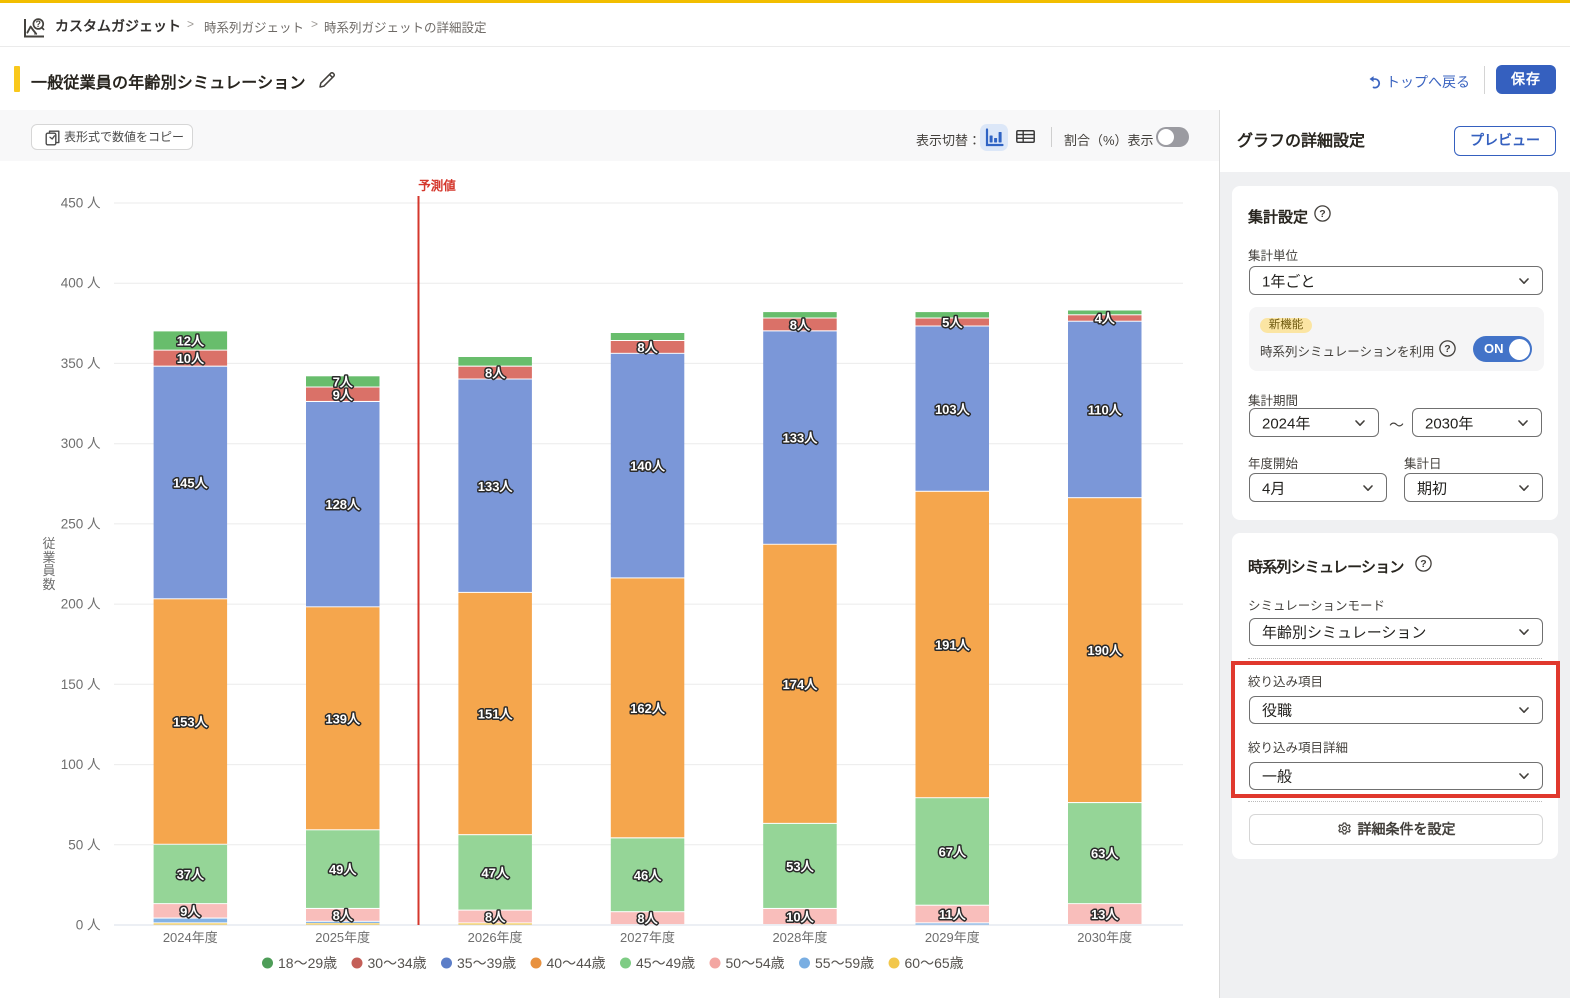 This screenshot has height=998, width=1570. What do you see at coordinates (343, 504) in the screenshot?
I see `svg-text: 128人` at bounding box center [343, 504].